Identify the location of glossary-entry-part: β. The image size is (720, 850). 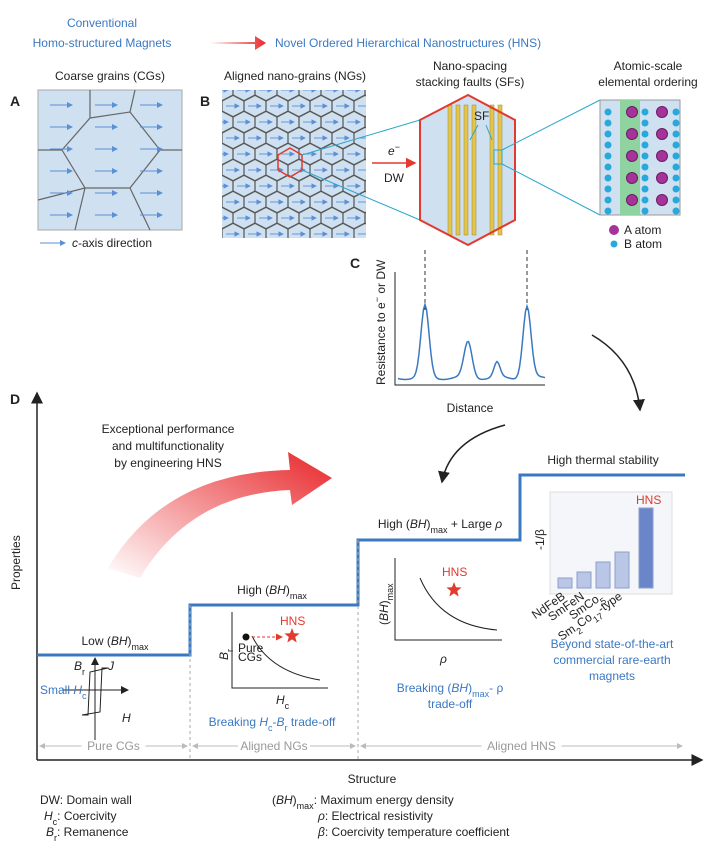
(321, 832).